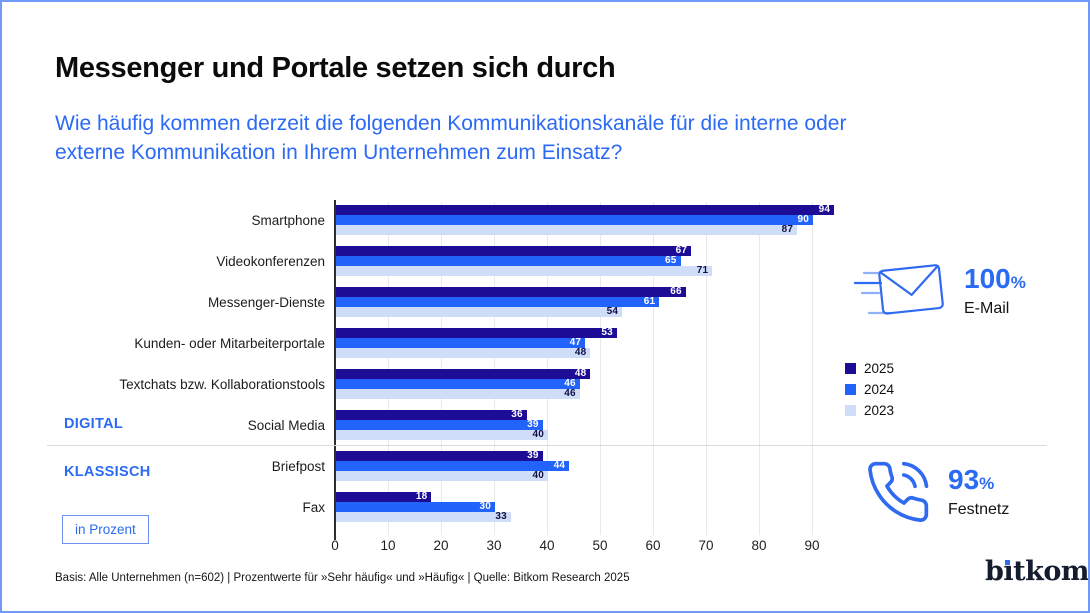 This screenshot has height=613, width=1090. I want to click on stat-email-unit: %, so click(1018, 282).